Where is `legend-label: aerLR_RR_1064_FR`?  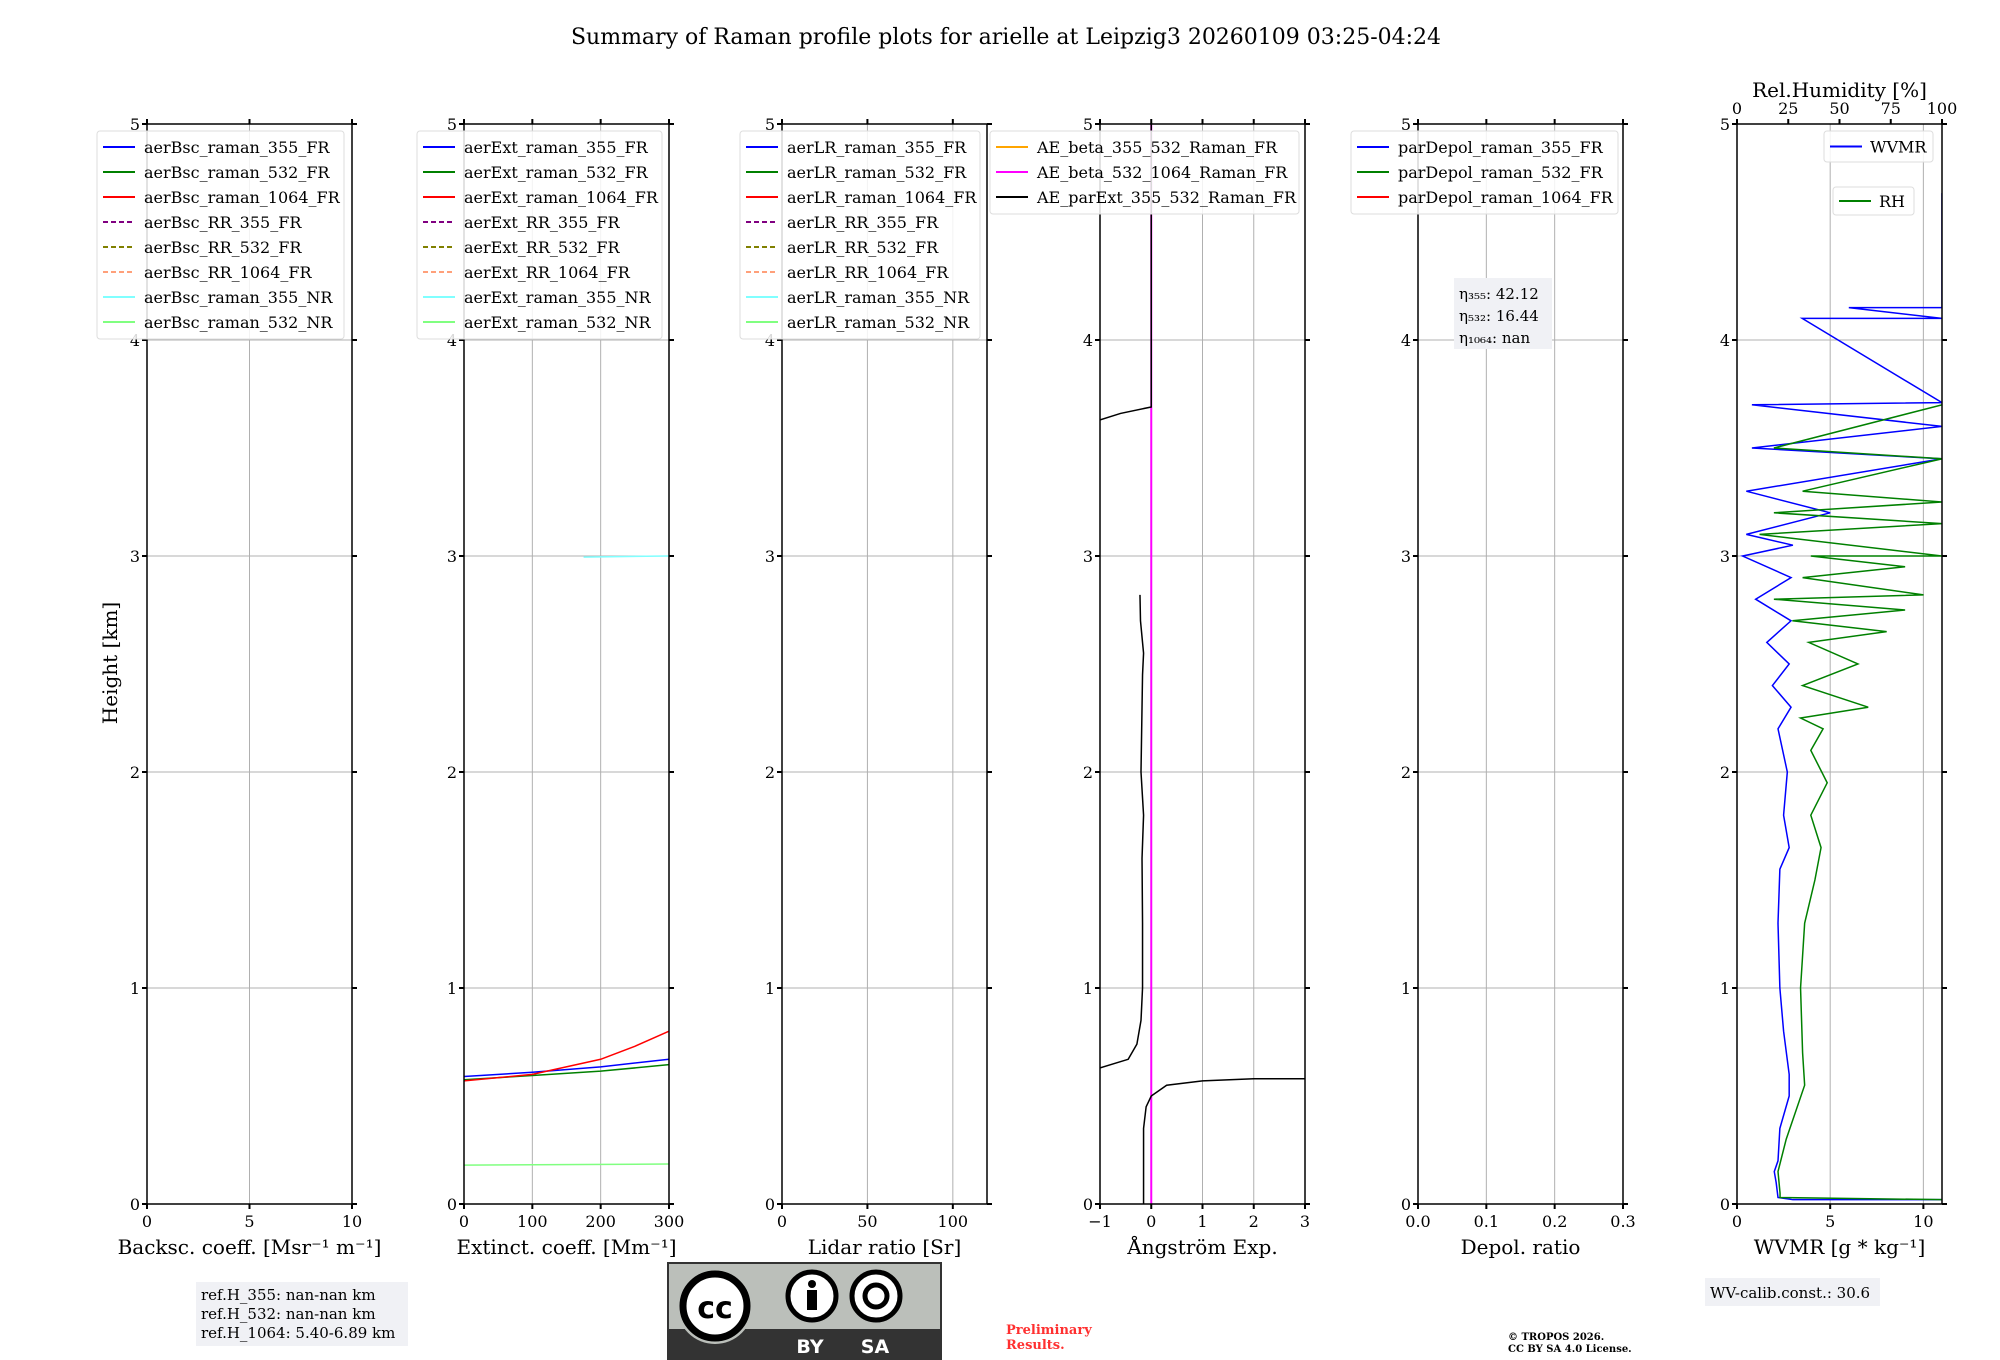 legend-label: aerLR_RR_1064_FR is located at coordinates (868, 272).